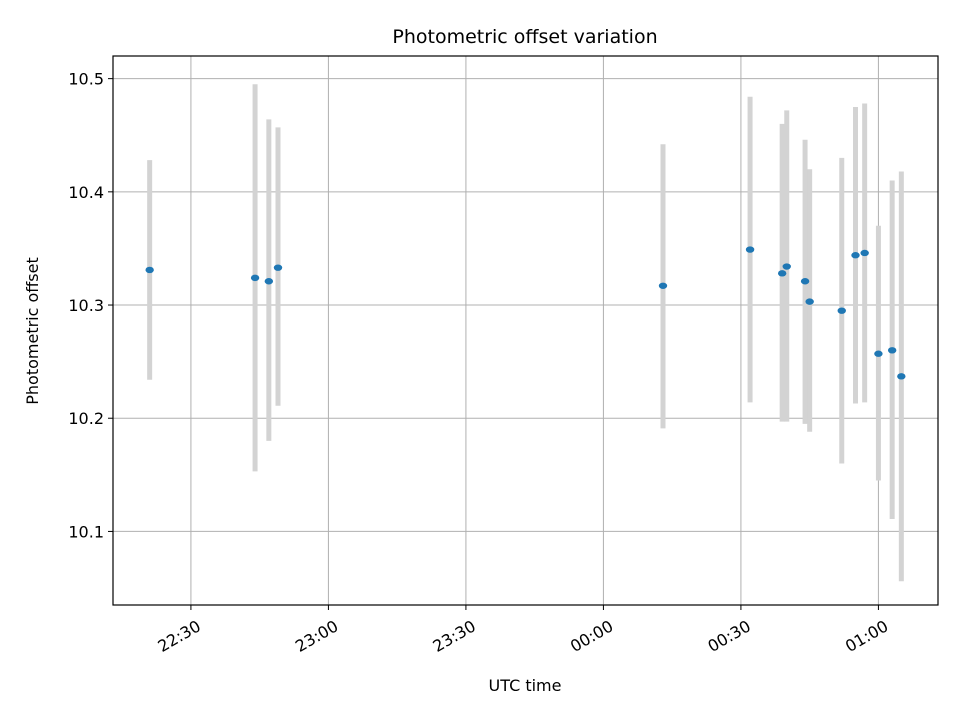 The height and width of the screenshot is (720, 960). What do you see at coordinates (86, 79) in the screenshot?
I see `y-tick-label: 10.5` at bounding box center [86, 79].